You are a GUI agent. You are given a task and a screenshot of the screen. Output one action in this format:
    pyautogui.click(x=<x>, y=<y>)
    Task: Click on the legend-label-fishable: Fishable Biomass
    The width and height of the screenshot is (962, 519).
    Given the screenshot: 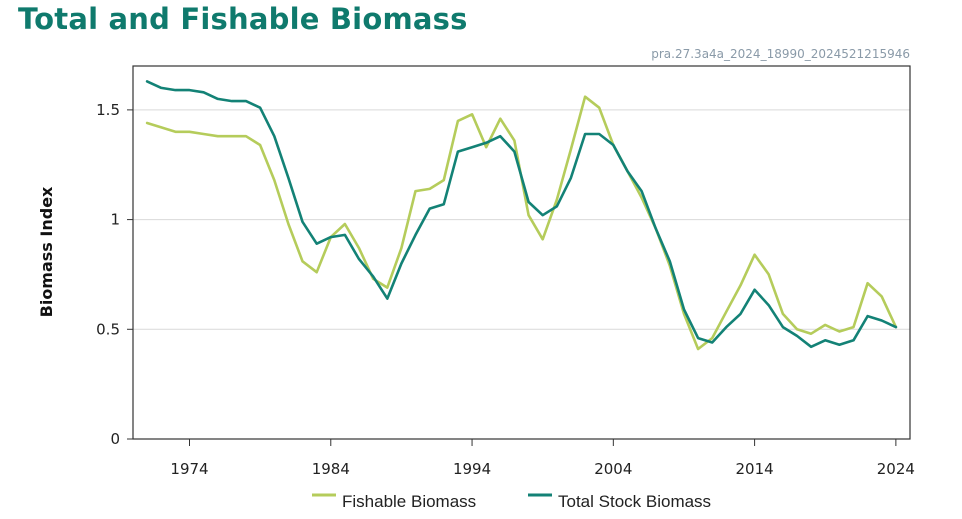 What is the action you would take?
    pyautogui.click(x=409, y=501)
    